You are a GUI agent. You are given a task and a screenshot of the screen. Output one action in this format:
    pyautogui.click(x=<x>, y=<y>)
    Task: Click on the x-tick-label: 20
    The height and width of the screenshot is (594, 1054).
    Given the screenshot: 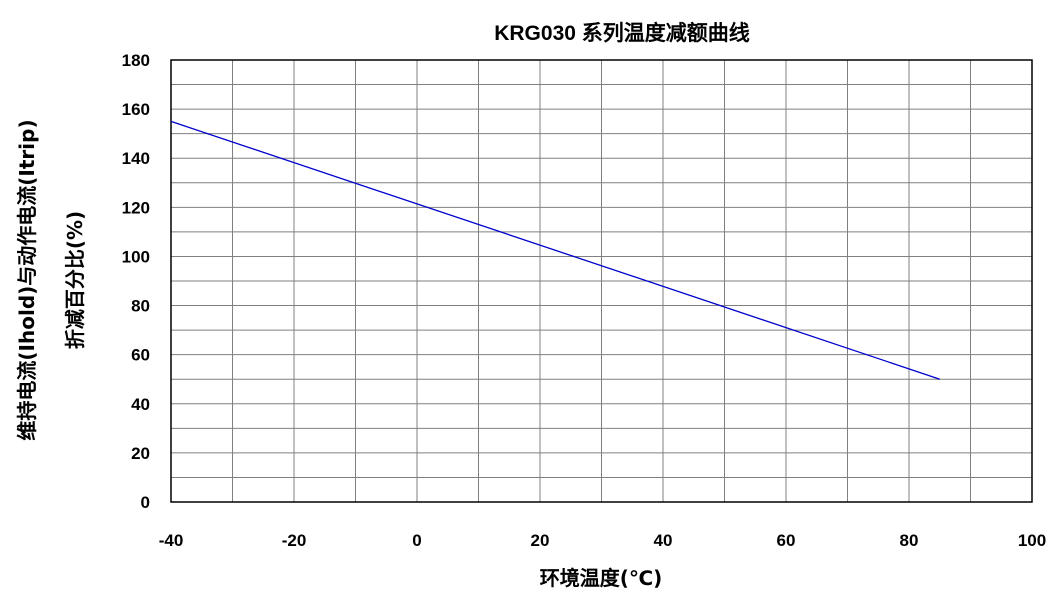 What is the action you would take?
    pyautogui.click(x=540, y=540)
    